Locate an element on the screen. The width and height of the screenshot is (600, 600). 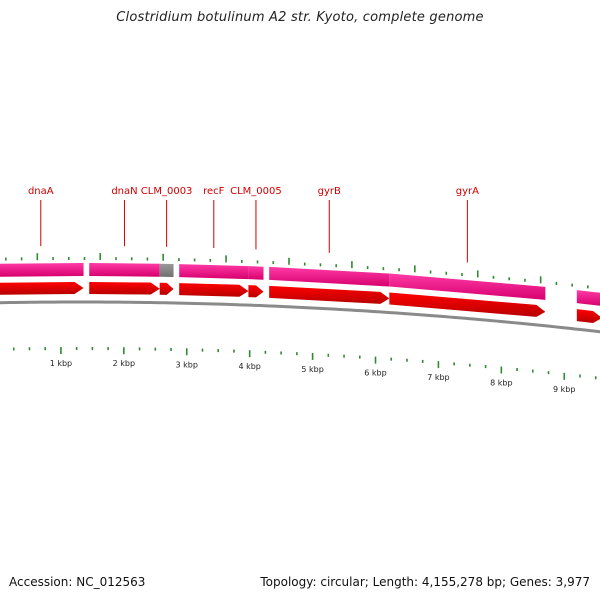
gene-bar-track is located at coordinates (300, 284).